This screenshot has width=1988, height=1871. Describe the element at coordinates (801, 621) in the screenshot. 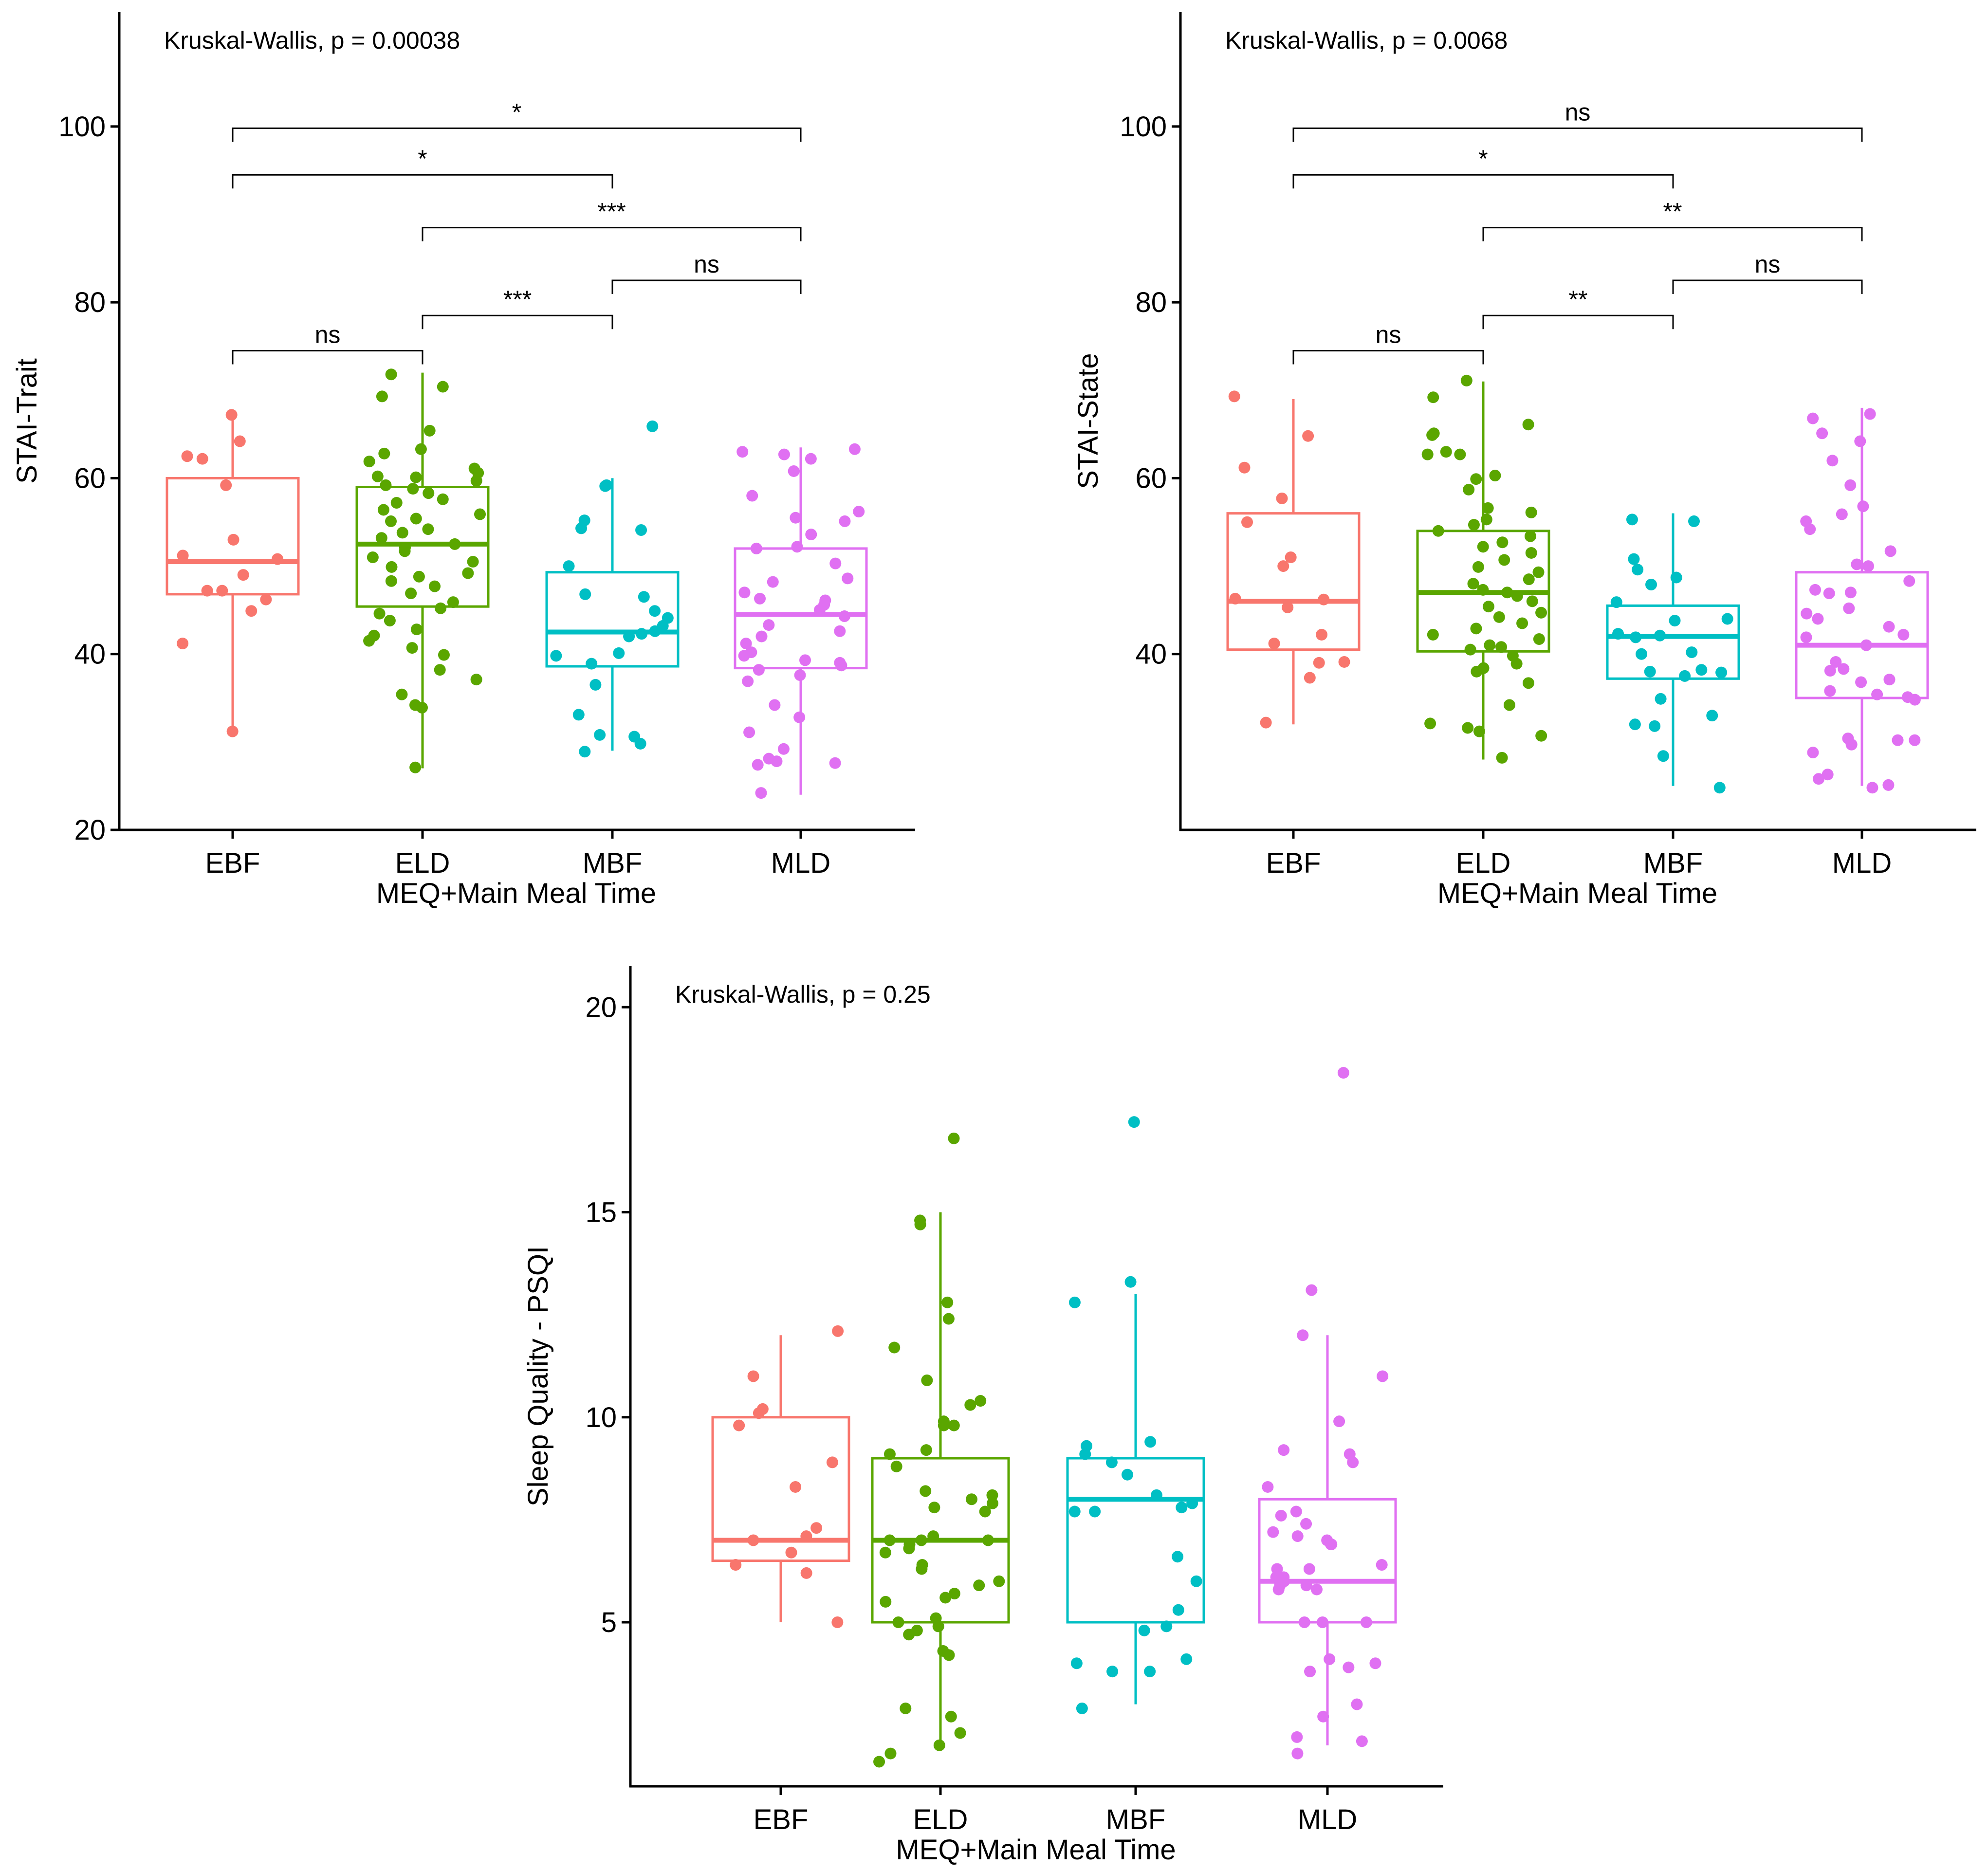

I see `box-mld` at that location.